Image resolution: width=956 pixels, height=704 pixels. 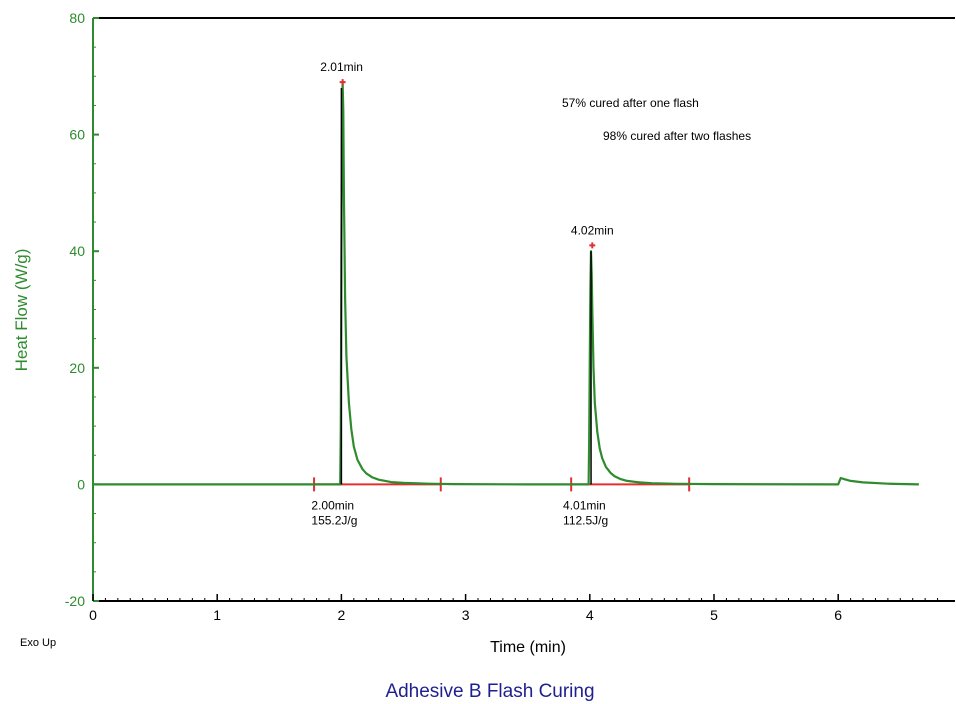 I want to click on y-axis-title: Heat Flow (W/g), so click(x=21, y=310).